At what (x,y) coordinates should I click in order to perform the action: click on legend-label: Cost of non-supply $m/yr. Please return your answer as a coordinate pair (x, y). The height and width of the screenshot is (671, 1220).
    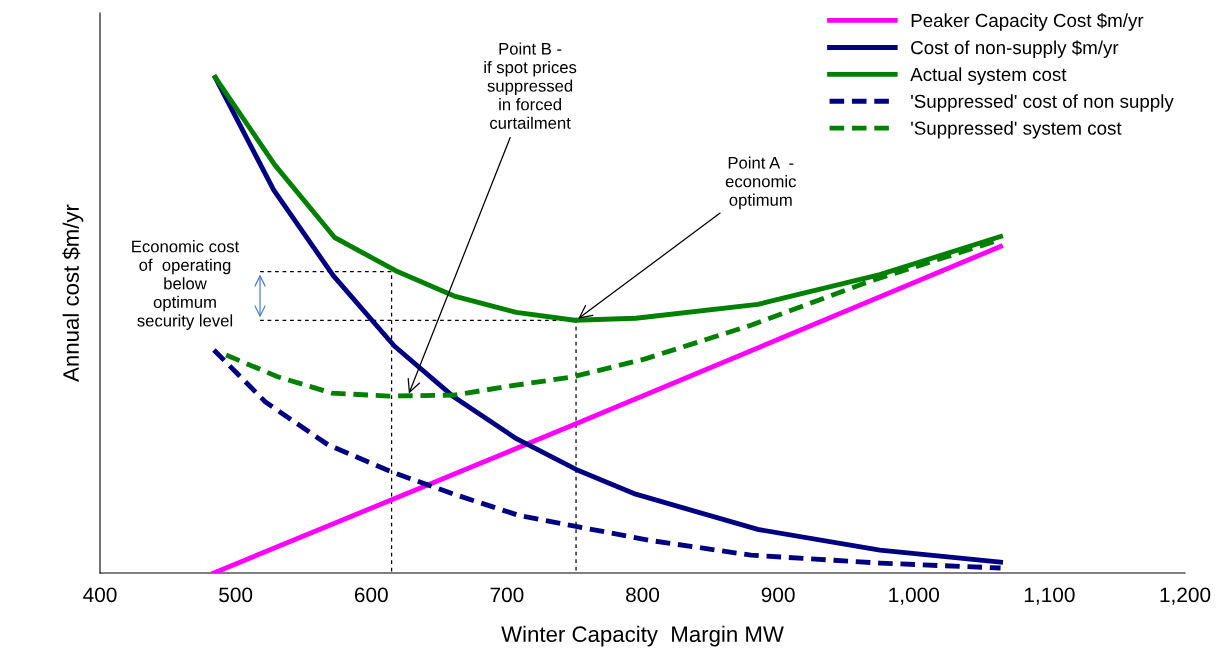
    Looking at the image, I should click on (1015, 49).